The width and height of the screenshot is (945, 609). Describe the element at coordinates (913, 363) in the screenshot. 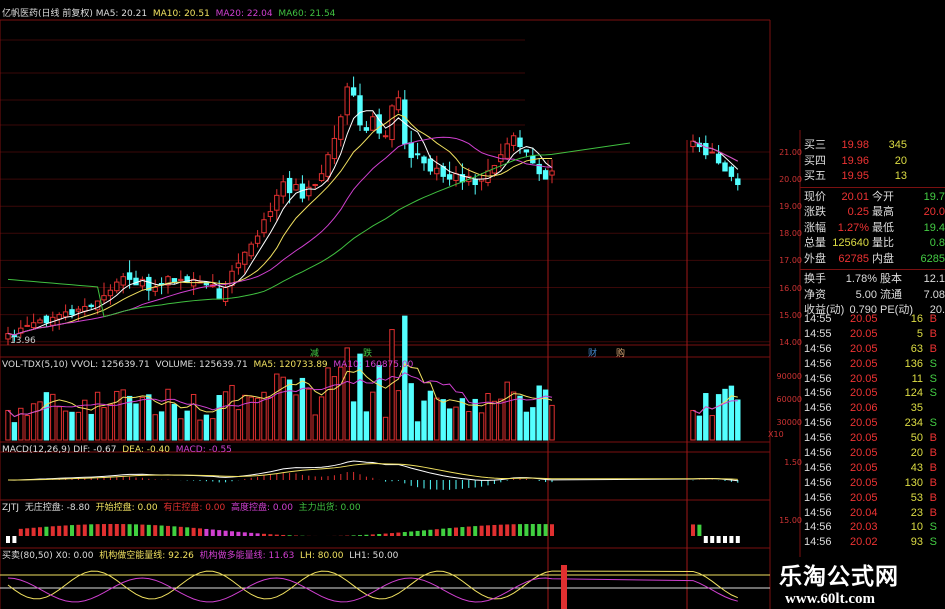

I see `tick-volume: 136` at that location.